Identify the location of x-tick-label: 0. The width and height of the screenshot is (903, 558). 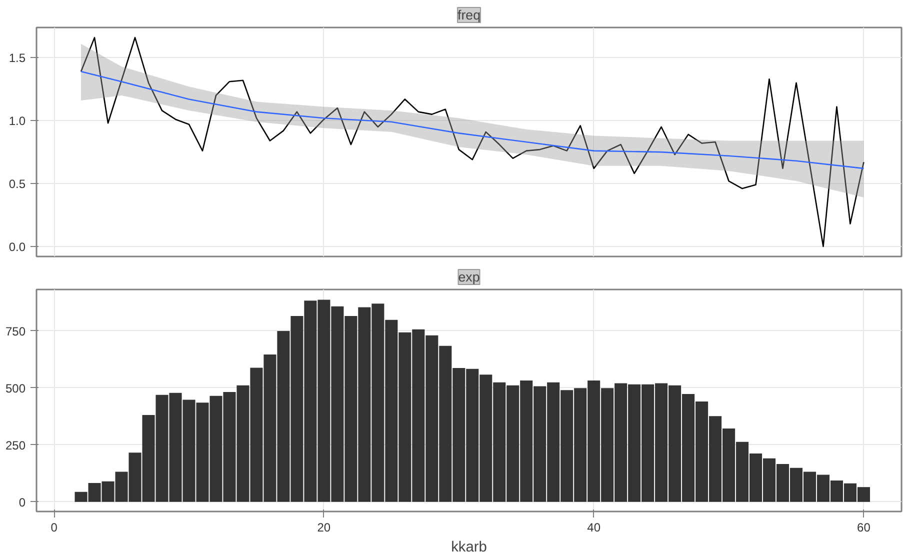
(54, 527).